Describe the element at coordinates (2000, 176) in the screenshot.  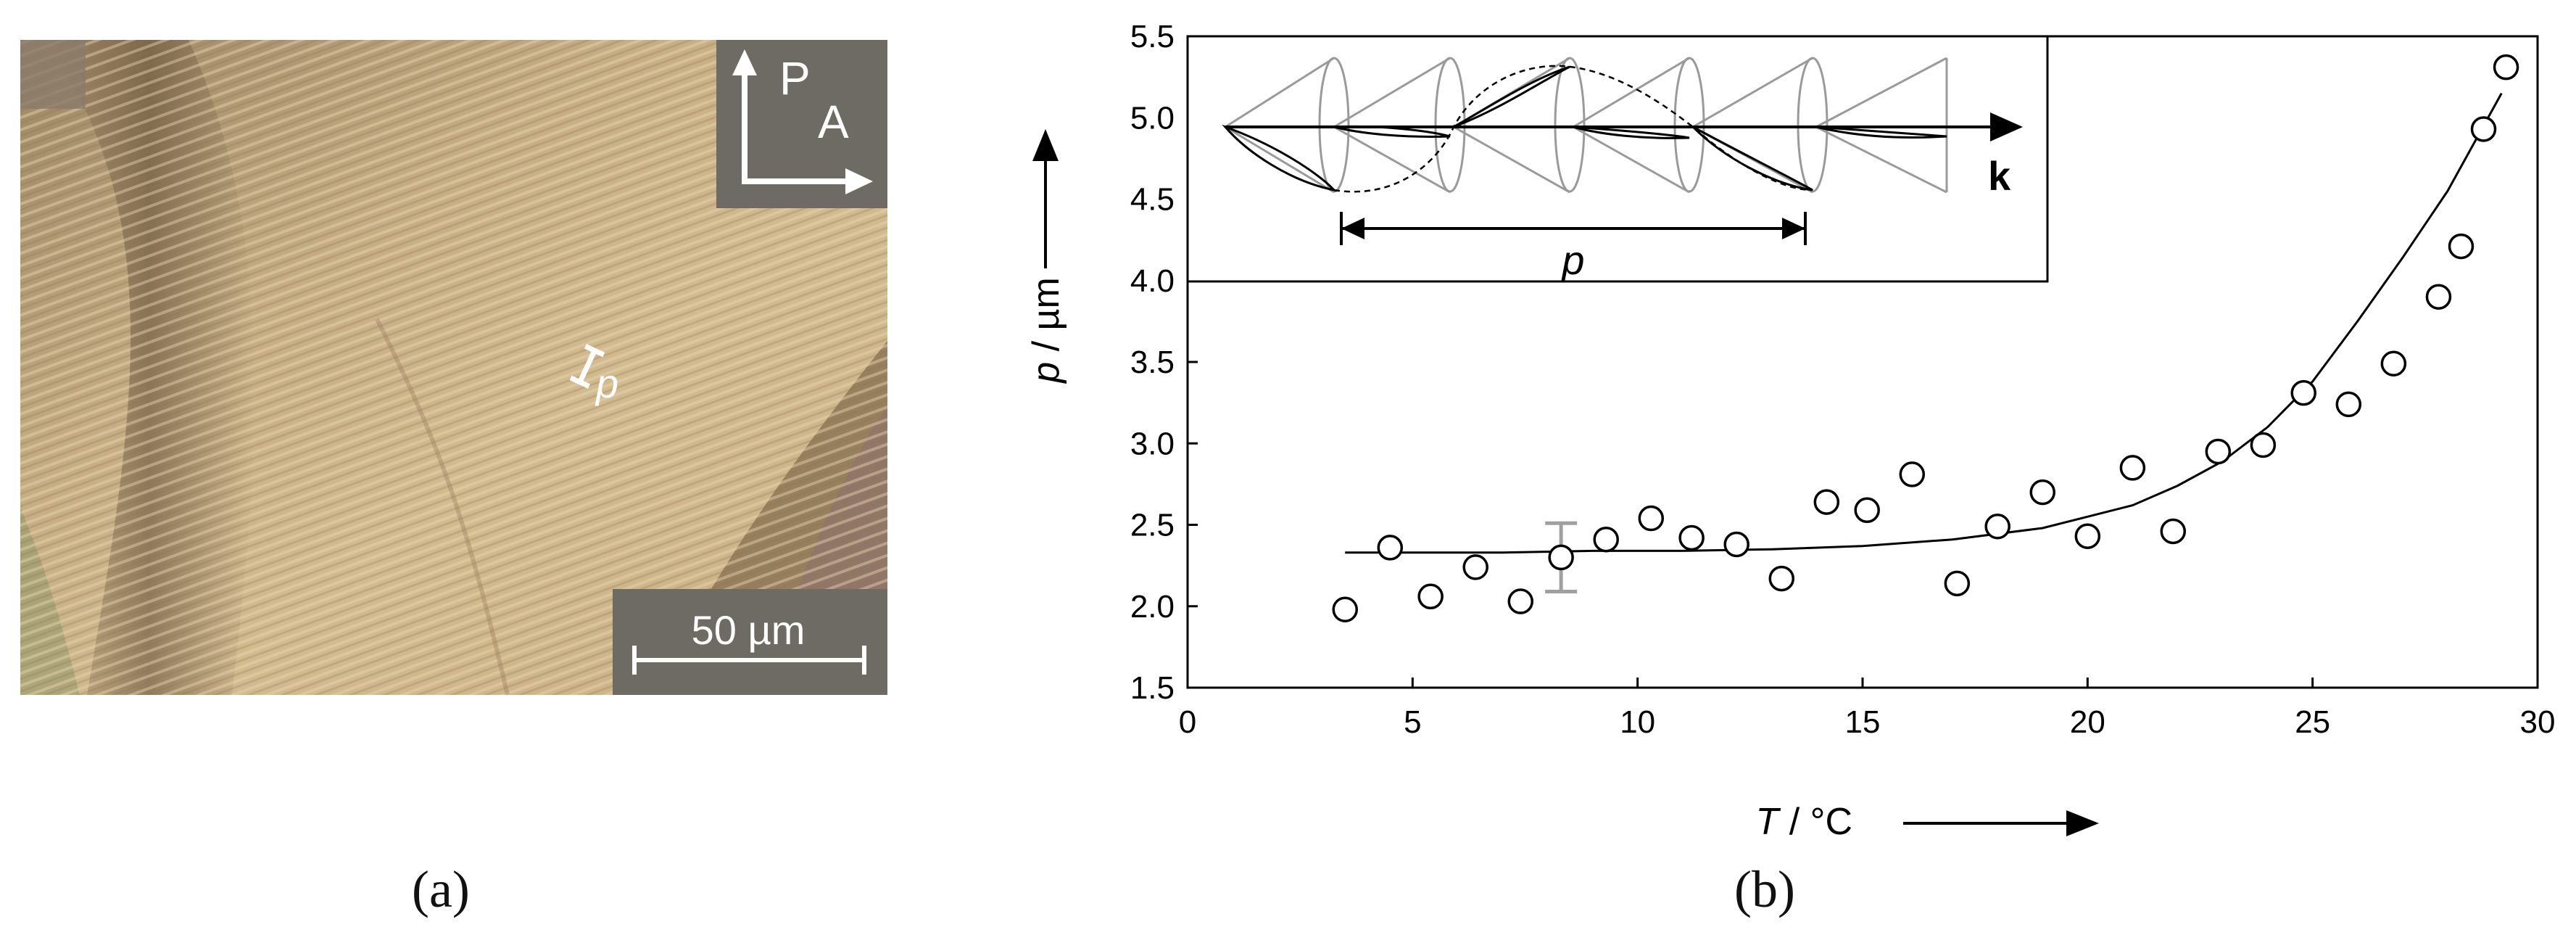
I see `wavevector-label: k` at that location.